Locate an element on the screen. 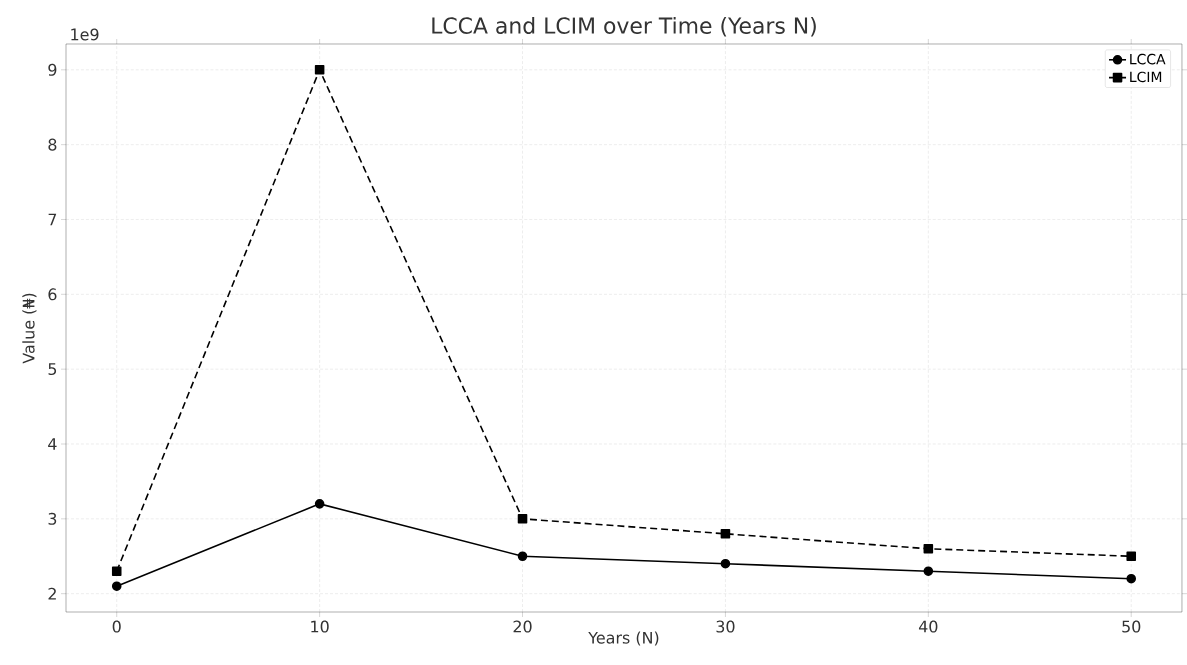 This screenshot has height=665, width=1187. x-tick-label: 20 is located at coordinates (522, 626).